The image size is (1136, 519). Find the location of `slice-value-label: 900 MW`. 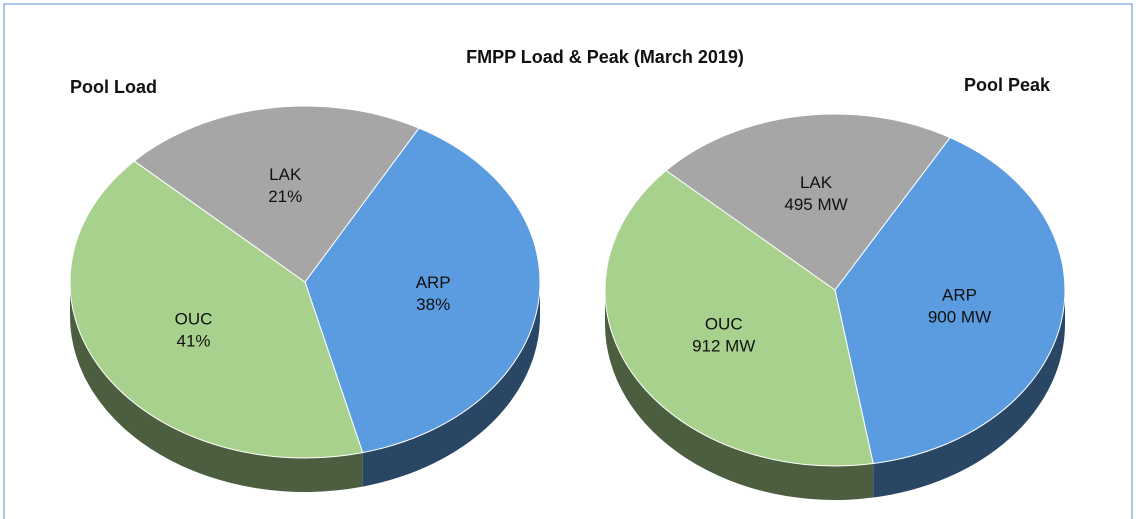

slice-value-label: 900 MW is located at coordinates (959, 317).